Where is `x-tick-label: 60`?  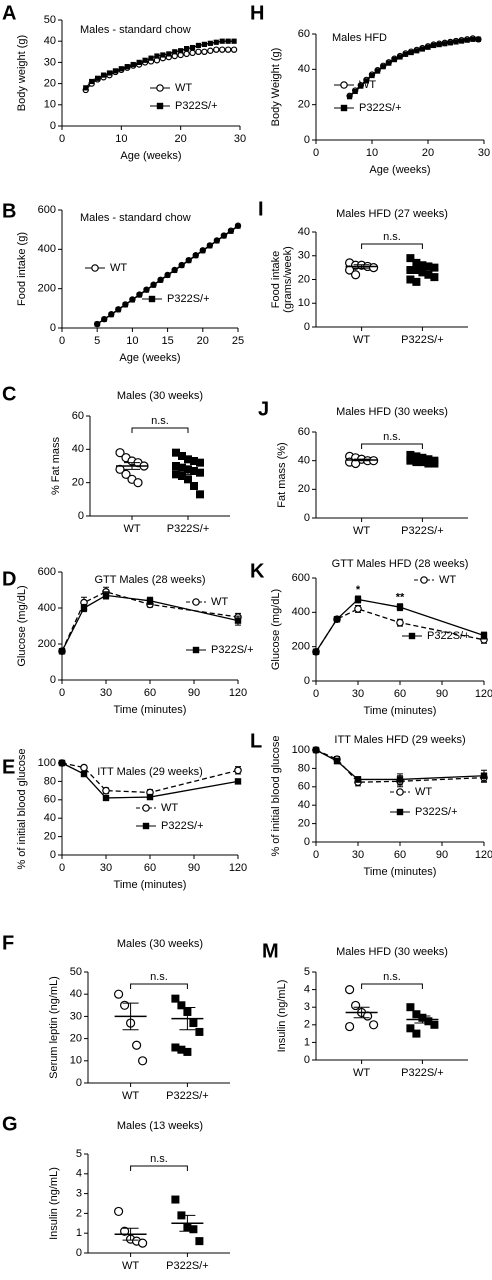
x-tick-label: 60 is located at coordinates (150, 868).